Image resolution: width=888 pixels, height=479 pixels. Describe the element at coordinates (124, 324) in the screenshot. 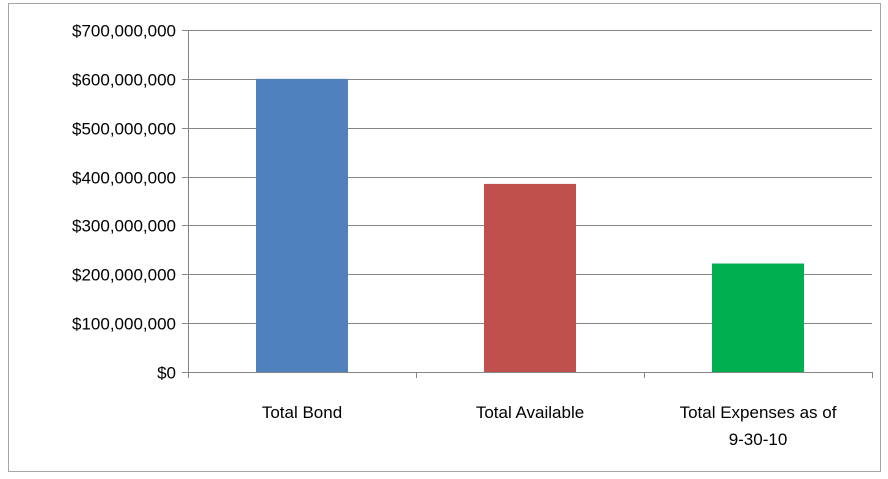

I see `y-tick-label: $100,000,000` at that location.